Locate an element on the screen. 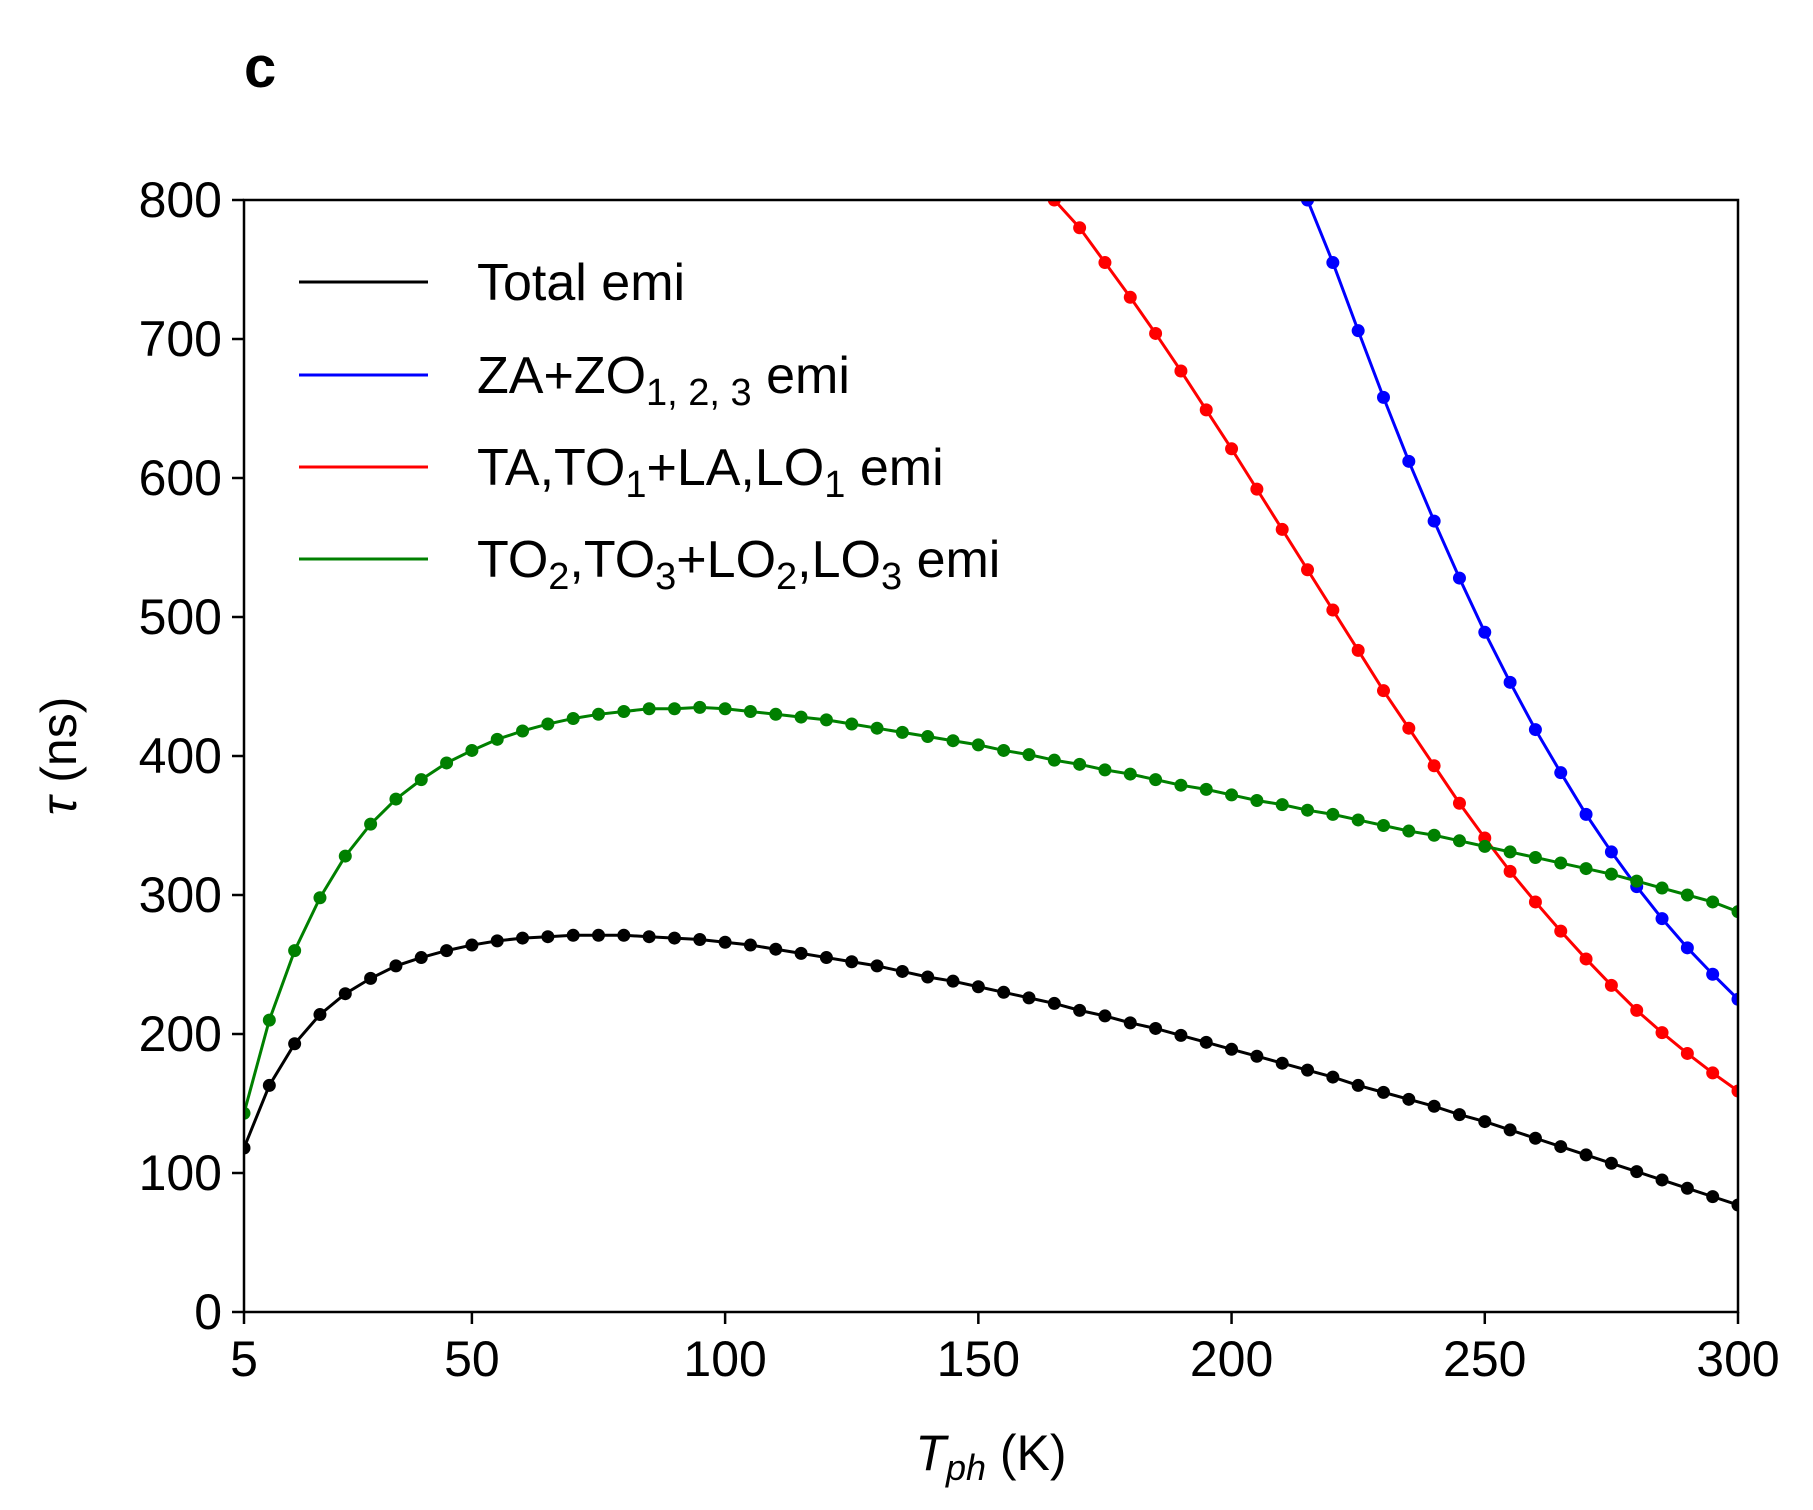 The width and height of the screenshot is (1813, 1510). legend-label-text: ,LO is located at coordinates (839, 560).